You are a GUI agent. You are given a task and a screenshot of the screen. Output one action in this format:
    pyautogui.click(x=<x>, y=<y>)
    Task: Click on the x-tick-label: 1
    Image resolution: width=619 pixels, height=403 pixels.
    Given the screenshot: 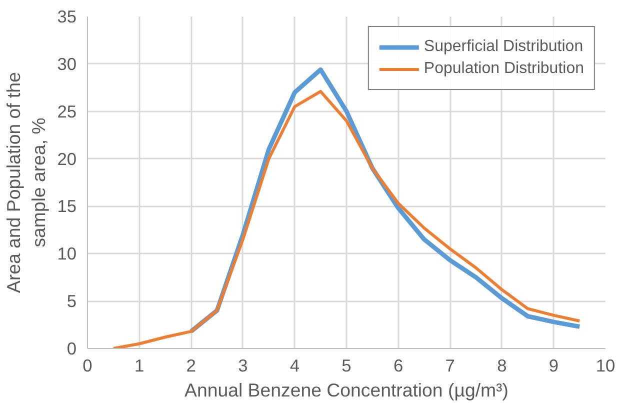 What is the action you would take?
    pyautogui.click(x=139, y=366)
    